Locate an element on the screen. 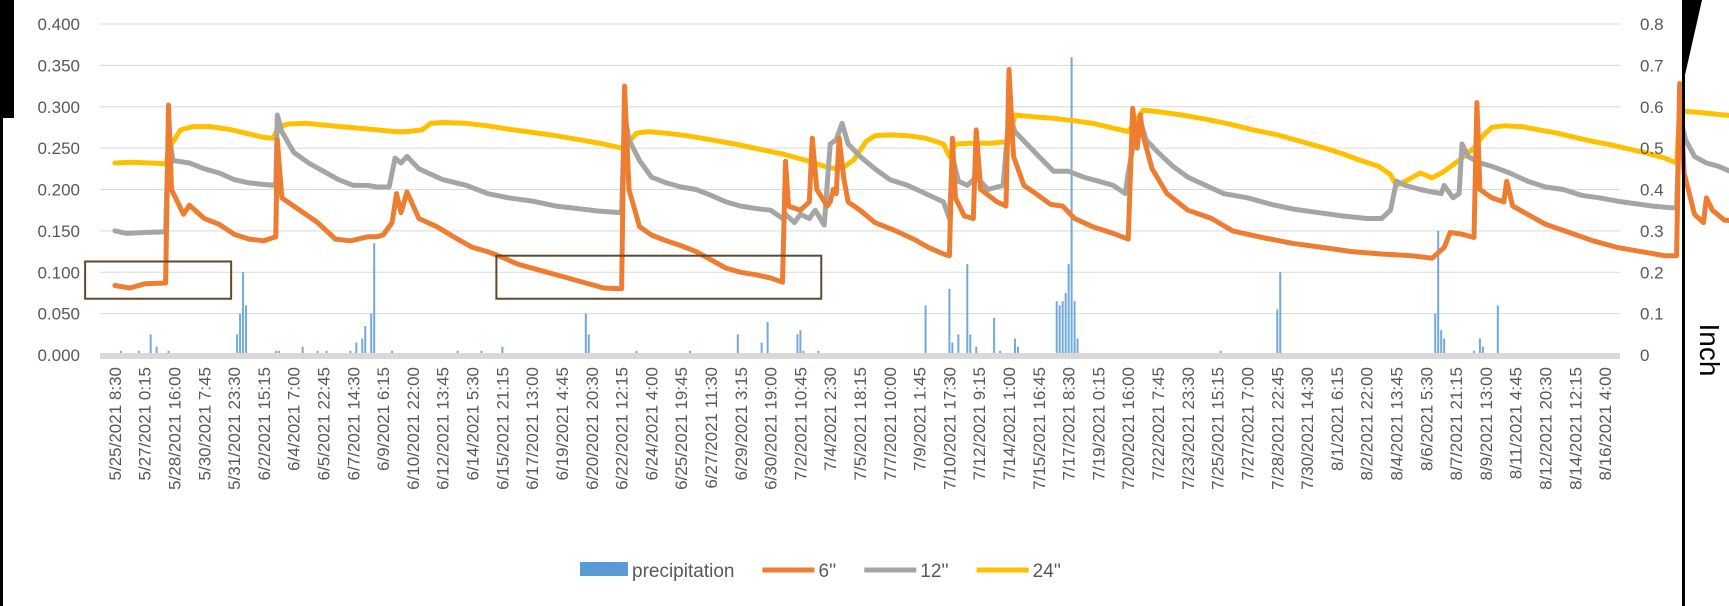 This screenshot has height=606, width=1729. frame-right-edge is located at coordinates (1683, 303).